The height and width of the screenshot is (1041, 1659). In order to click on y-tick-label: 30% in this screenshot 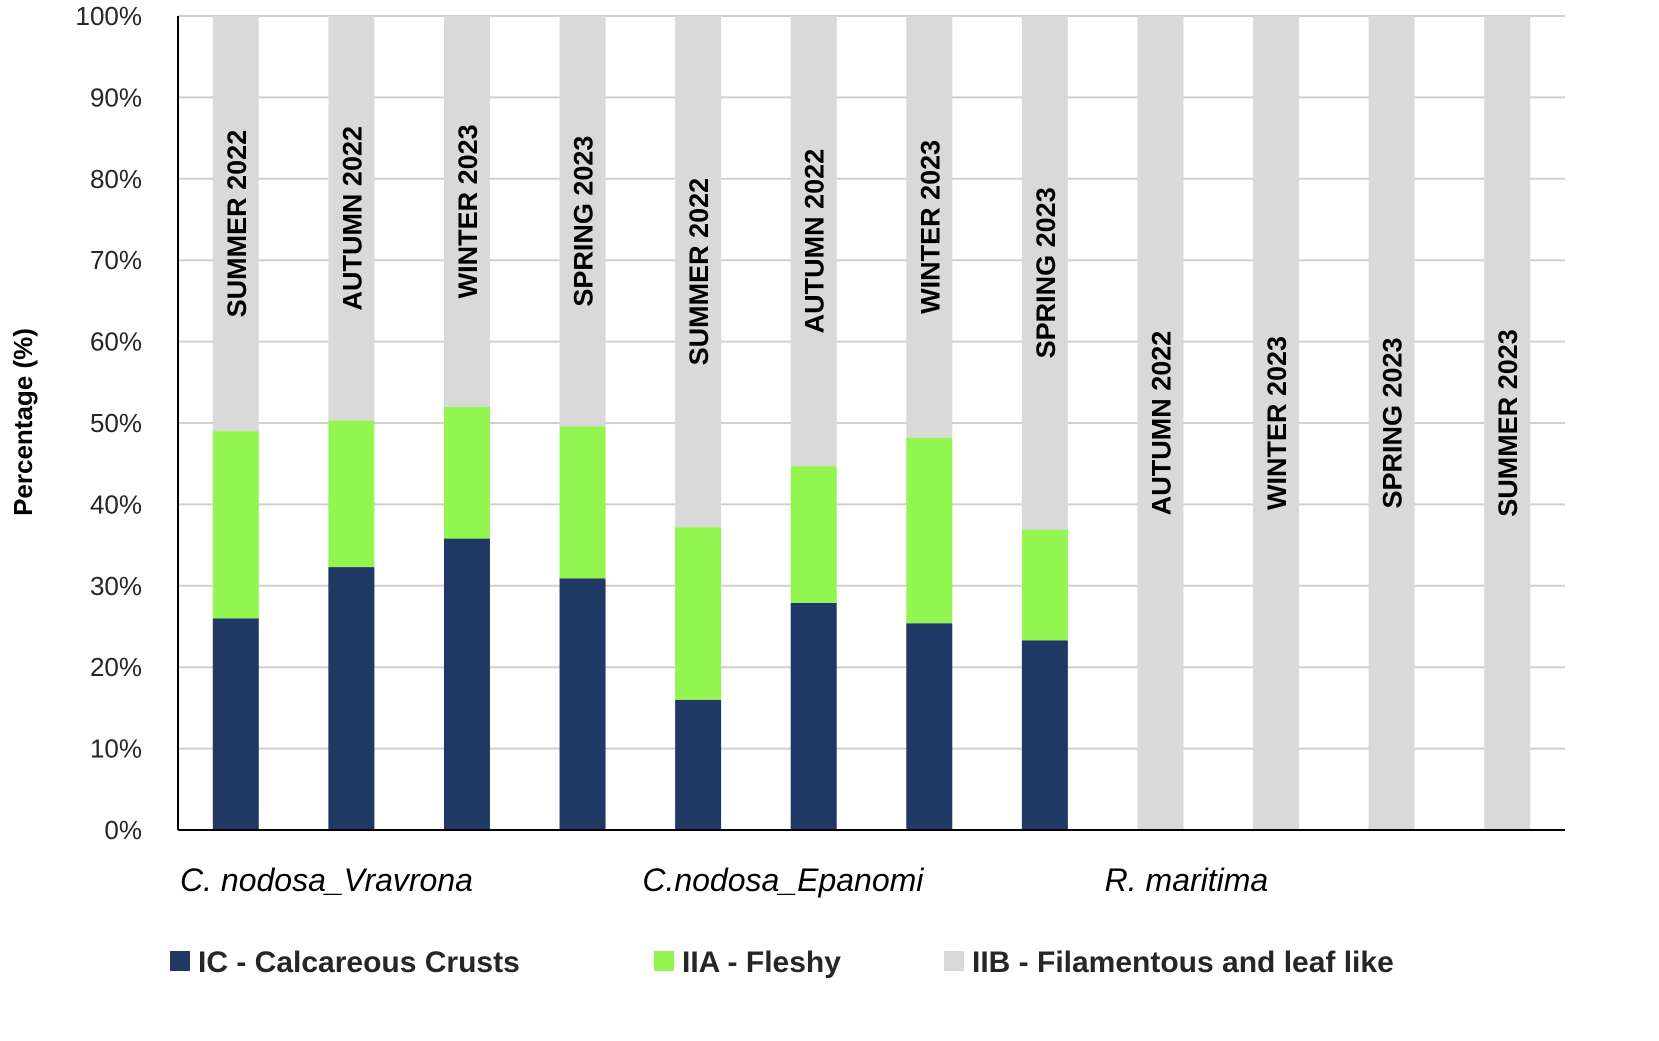, I will do `click(116, 586)`.